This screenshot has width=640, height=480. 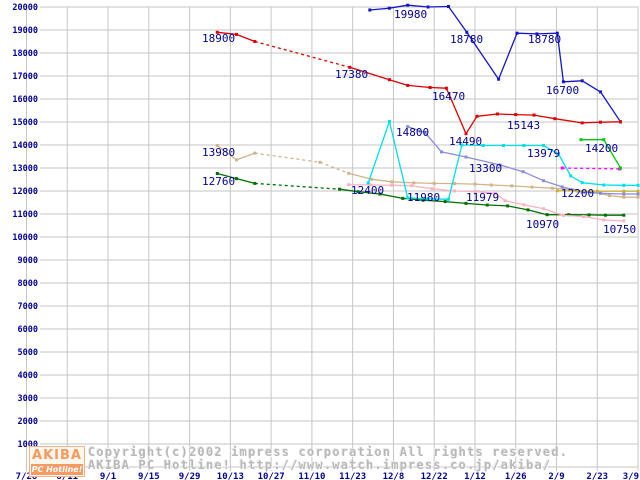 I want to click on navy-line, so click(x=495, y=63).